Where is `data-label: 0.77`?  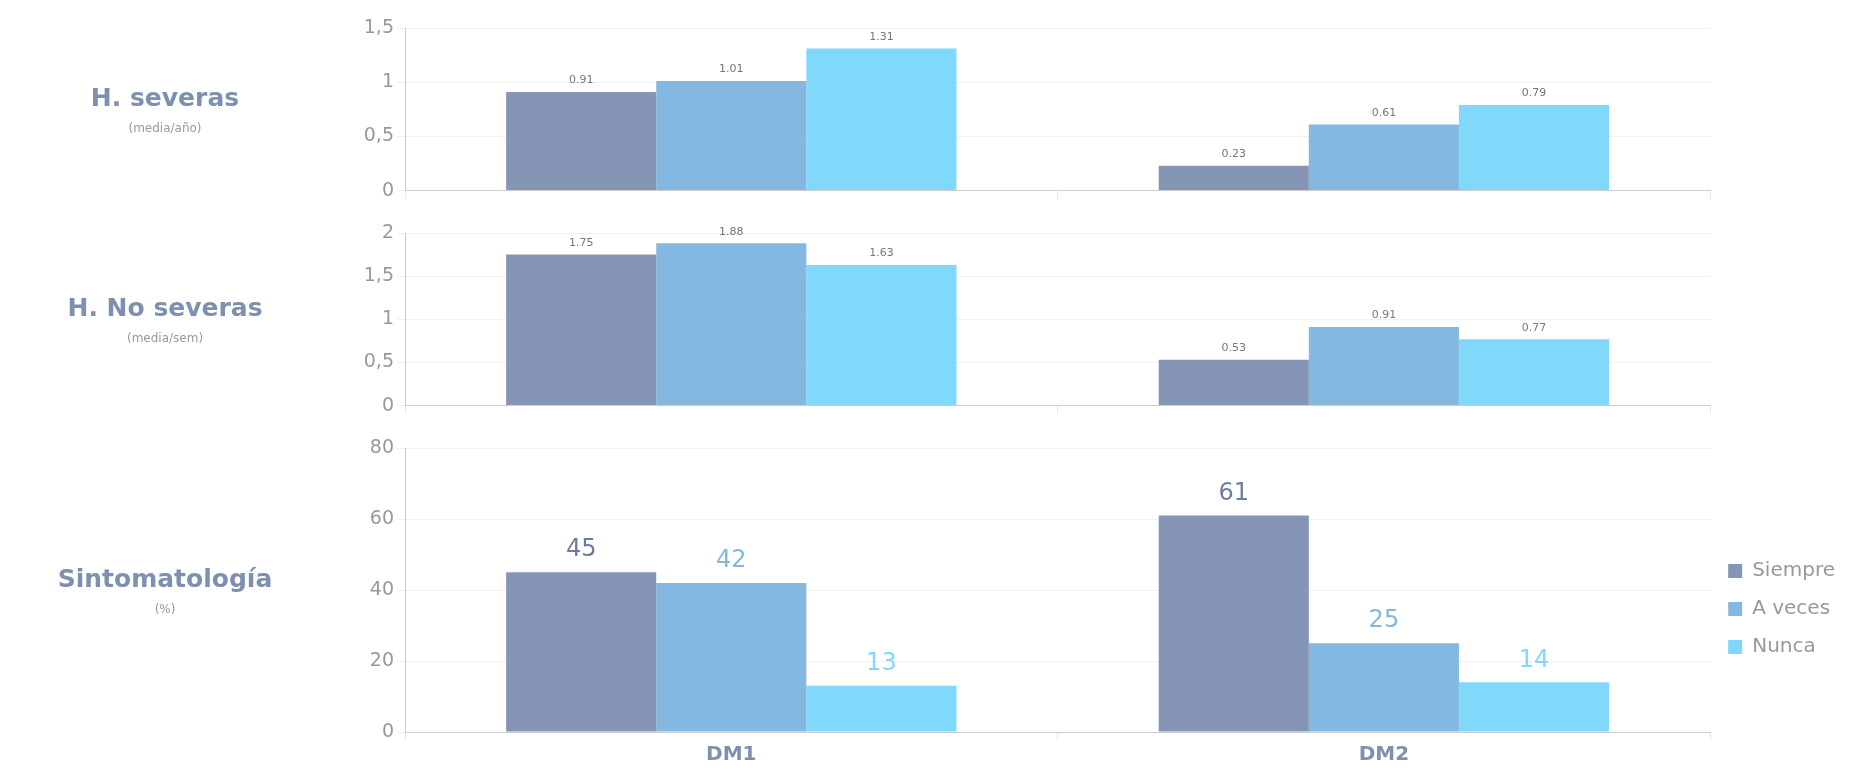 data-label: 0.77 is located at coordinates (1534, 327).